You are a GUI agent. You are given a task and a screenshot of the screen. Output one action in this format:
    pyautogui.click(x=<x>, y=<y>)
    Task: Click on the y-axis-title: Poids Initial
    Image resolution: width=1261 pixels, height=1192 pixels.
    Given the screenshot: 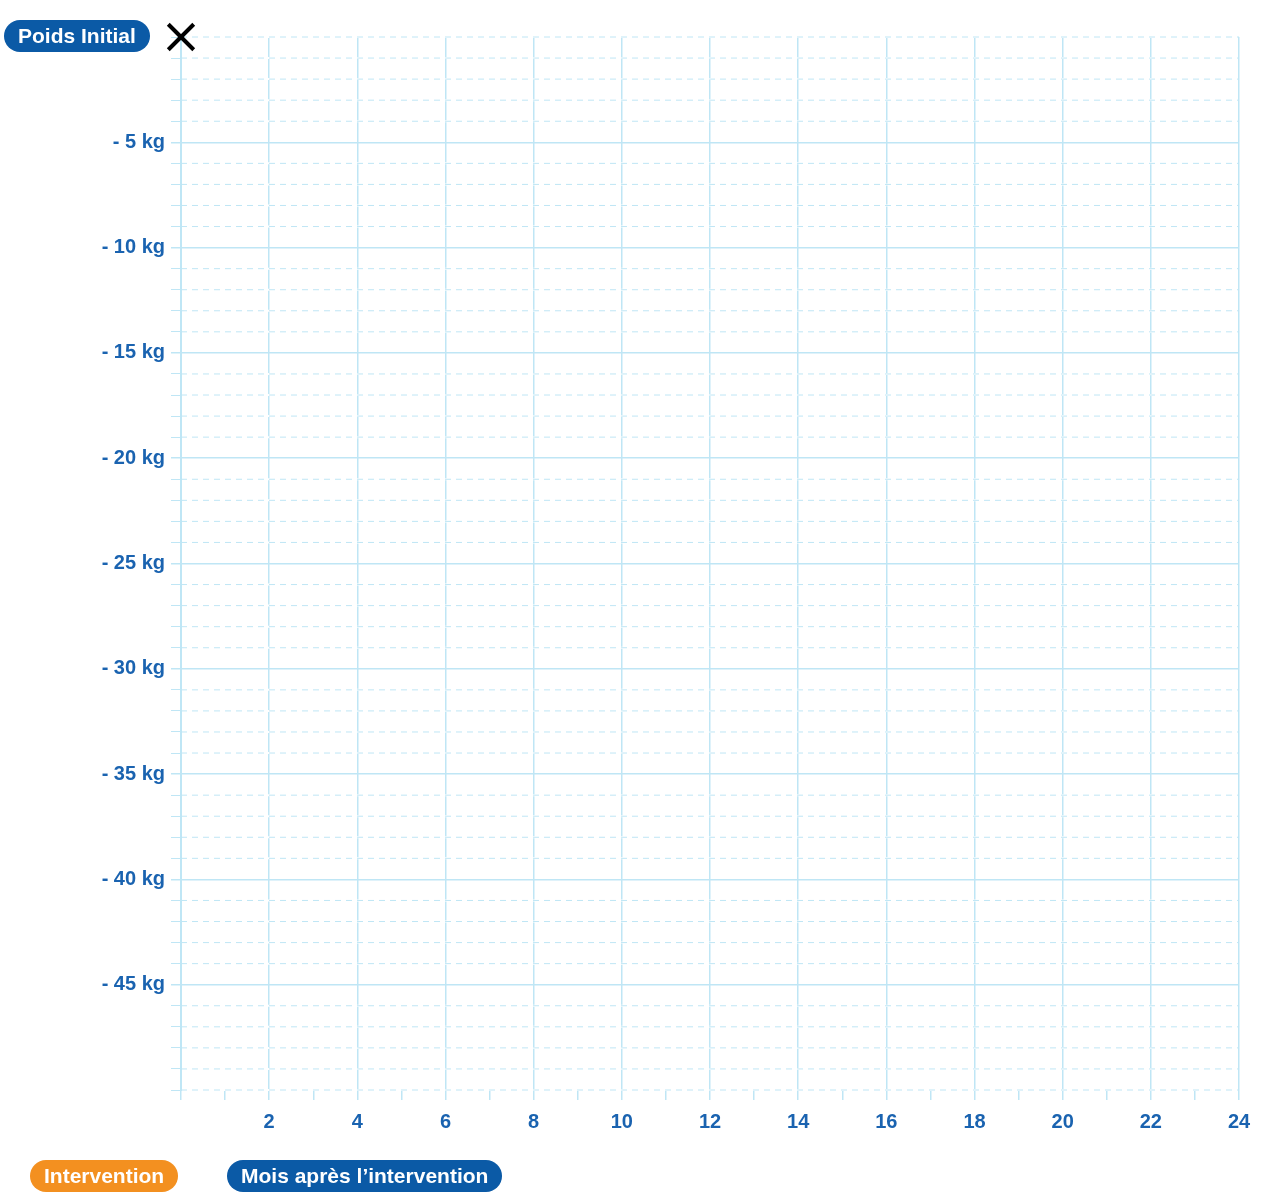 What is the action you would take?
    pyautogui.click(x=77, y=36)
    